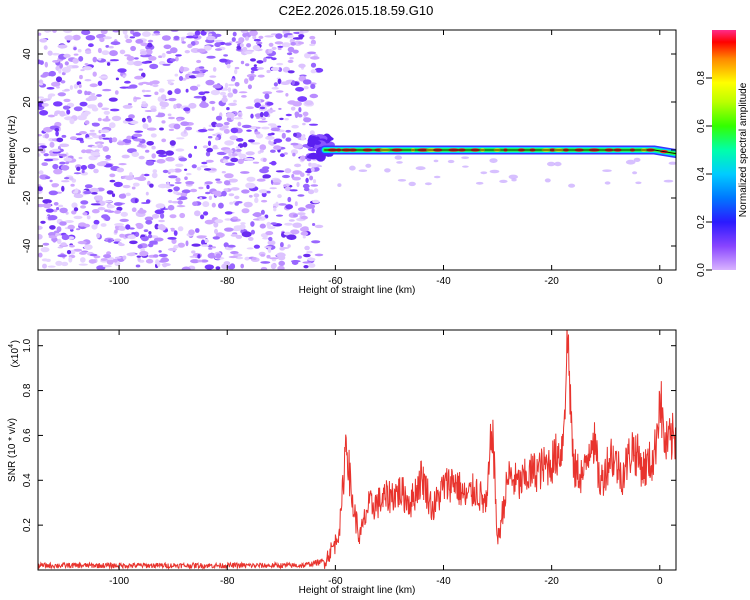  I want to click on x-tick-label: -20, so click(551, 581).